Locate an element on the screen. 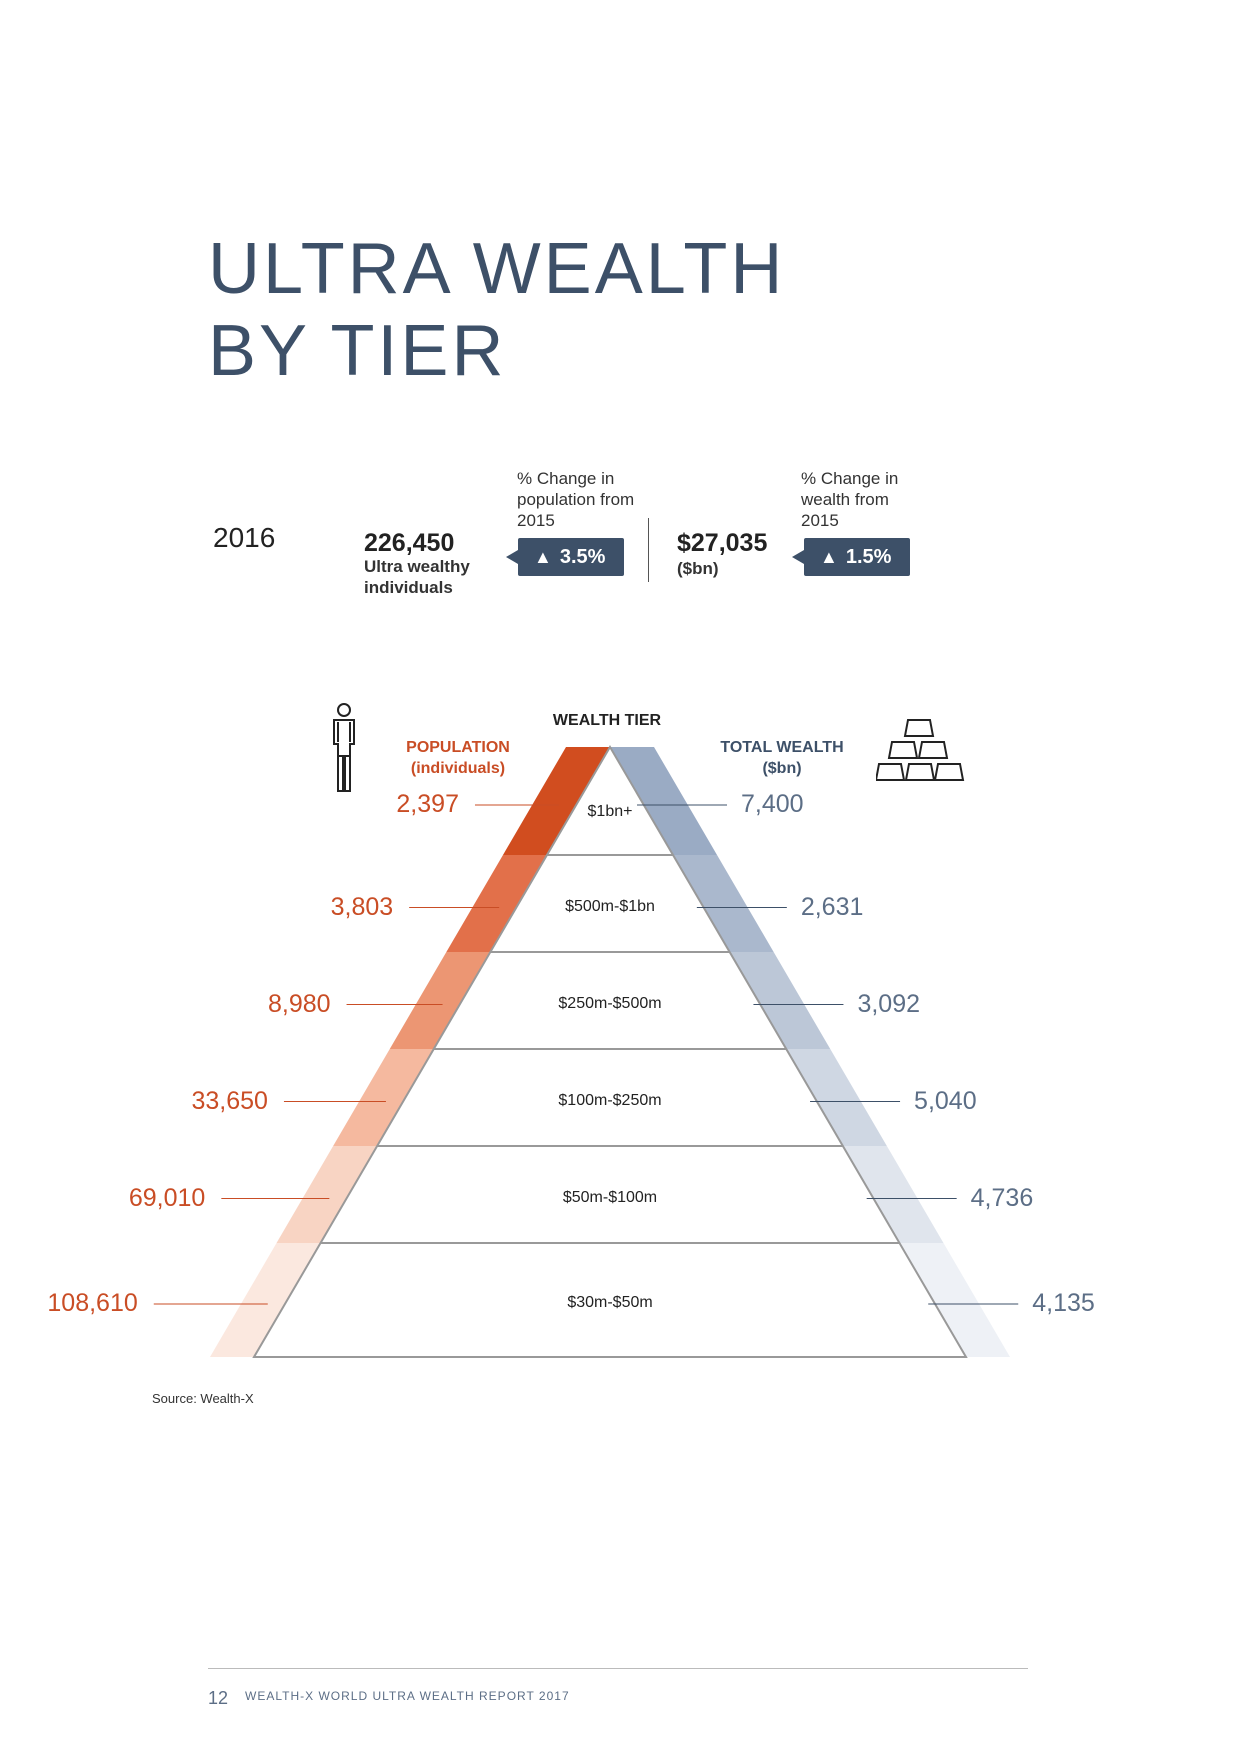  wealth-change-badge: ▲ 1.5% is located at coordinates (851, 557).